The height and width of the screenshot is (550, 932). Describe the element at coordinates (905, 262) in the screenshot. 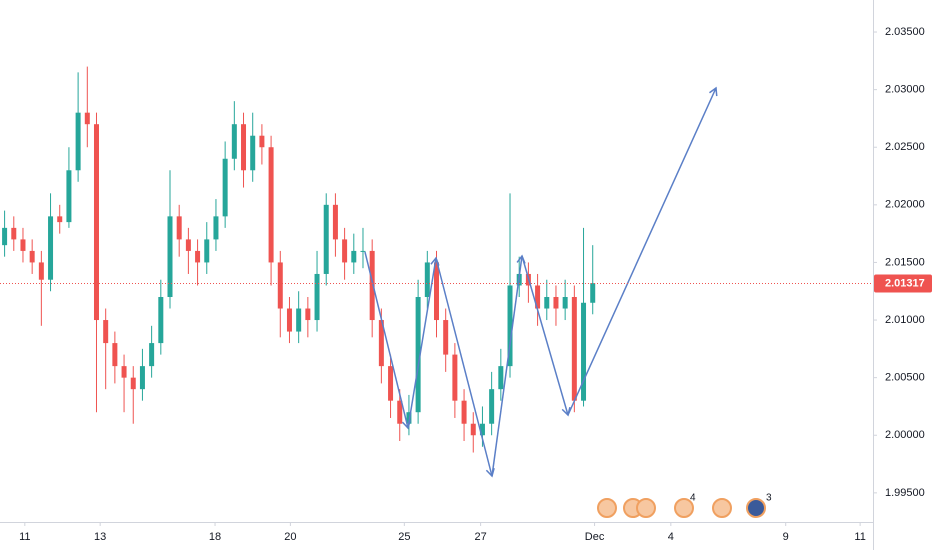

I see `y-tick-label: 2.01500` at that location.